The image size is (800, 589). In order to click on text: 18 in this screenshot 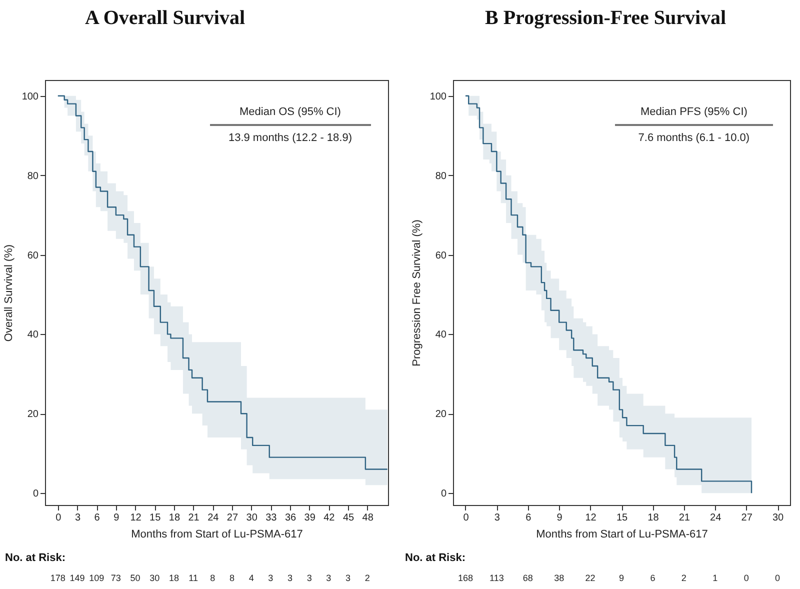, I will do `click(173, 578)`.